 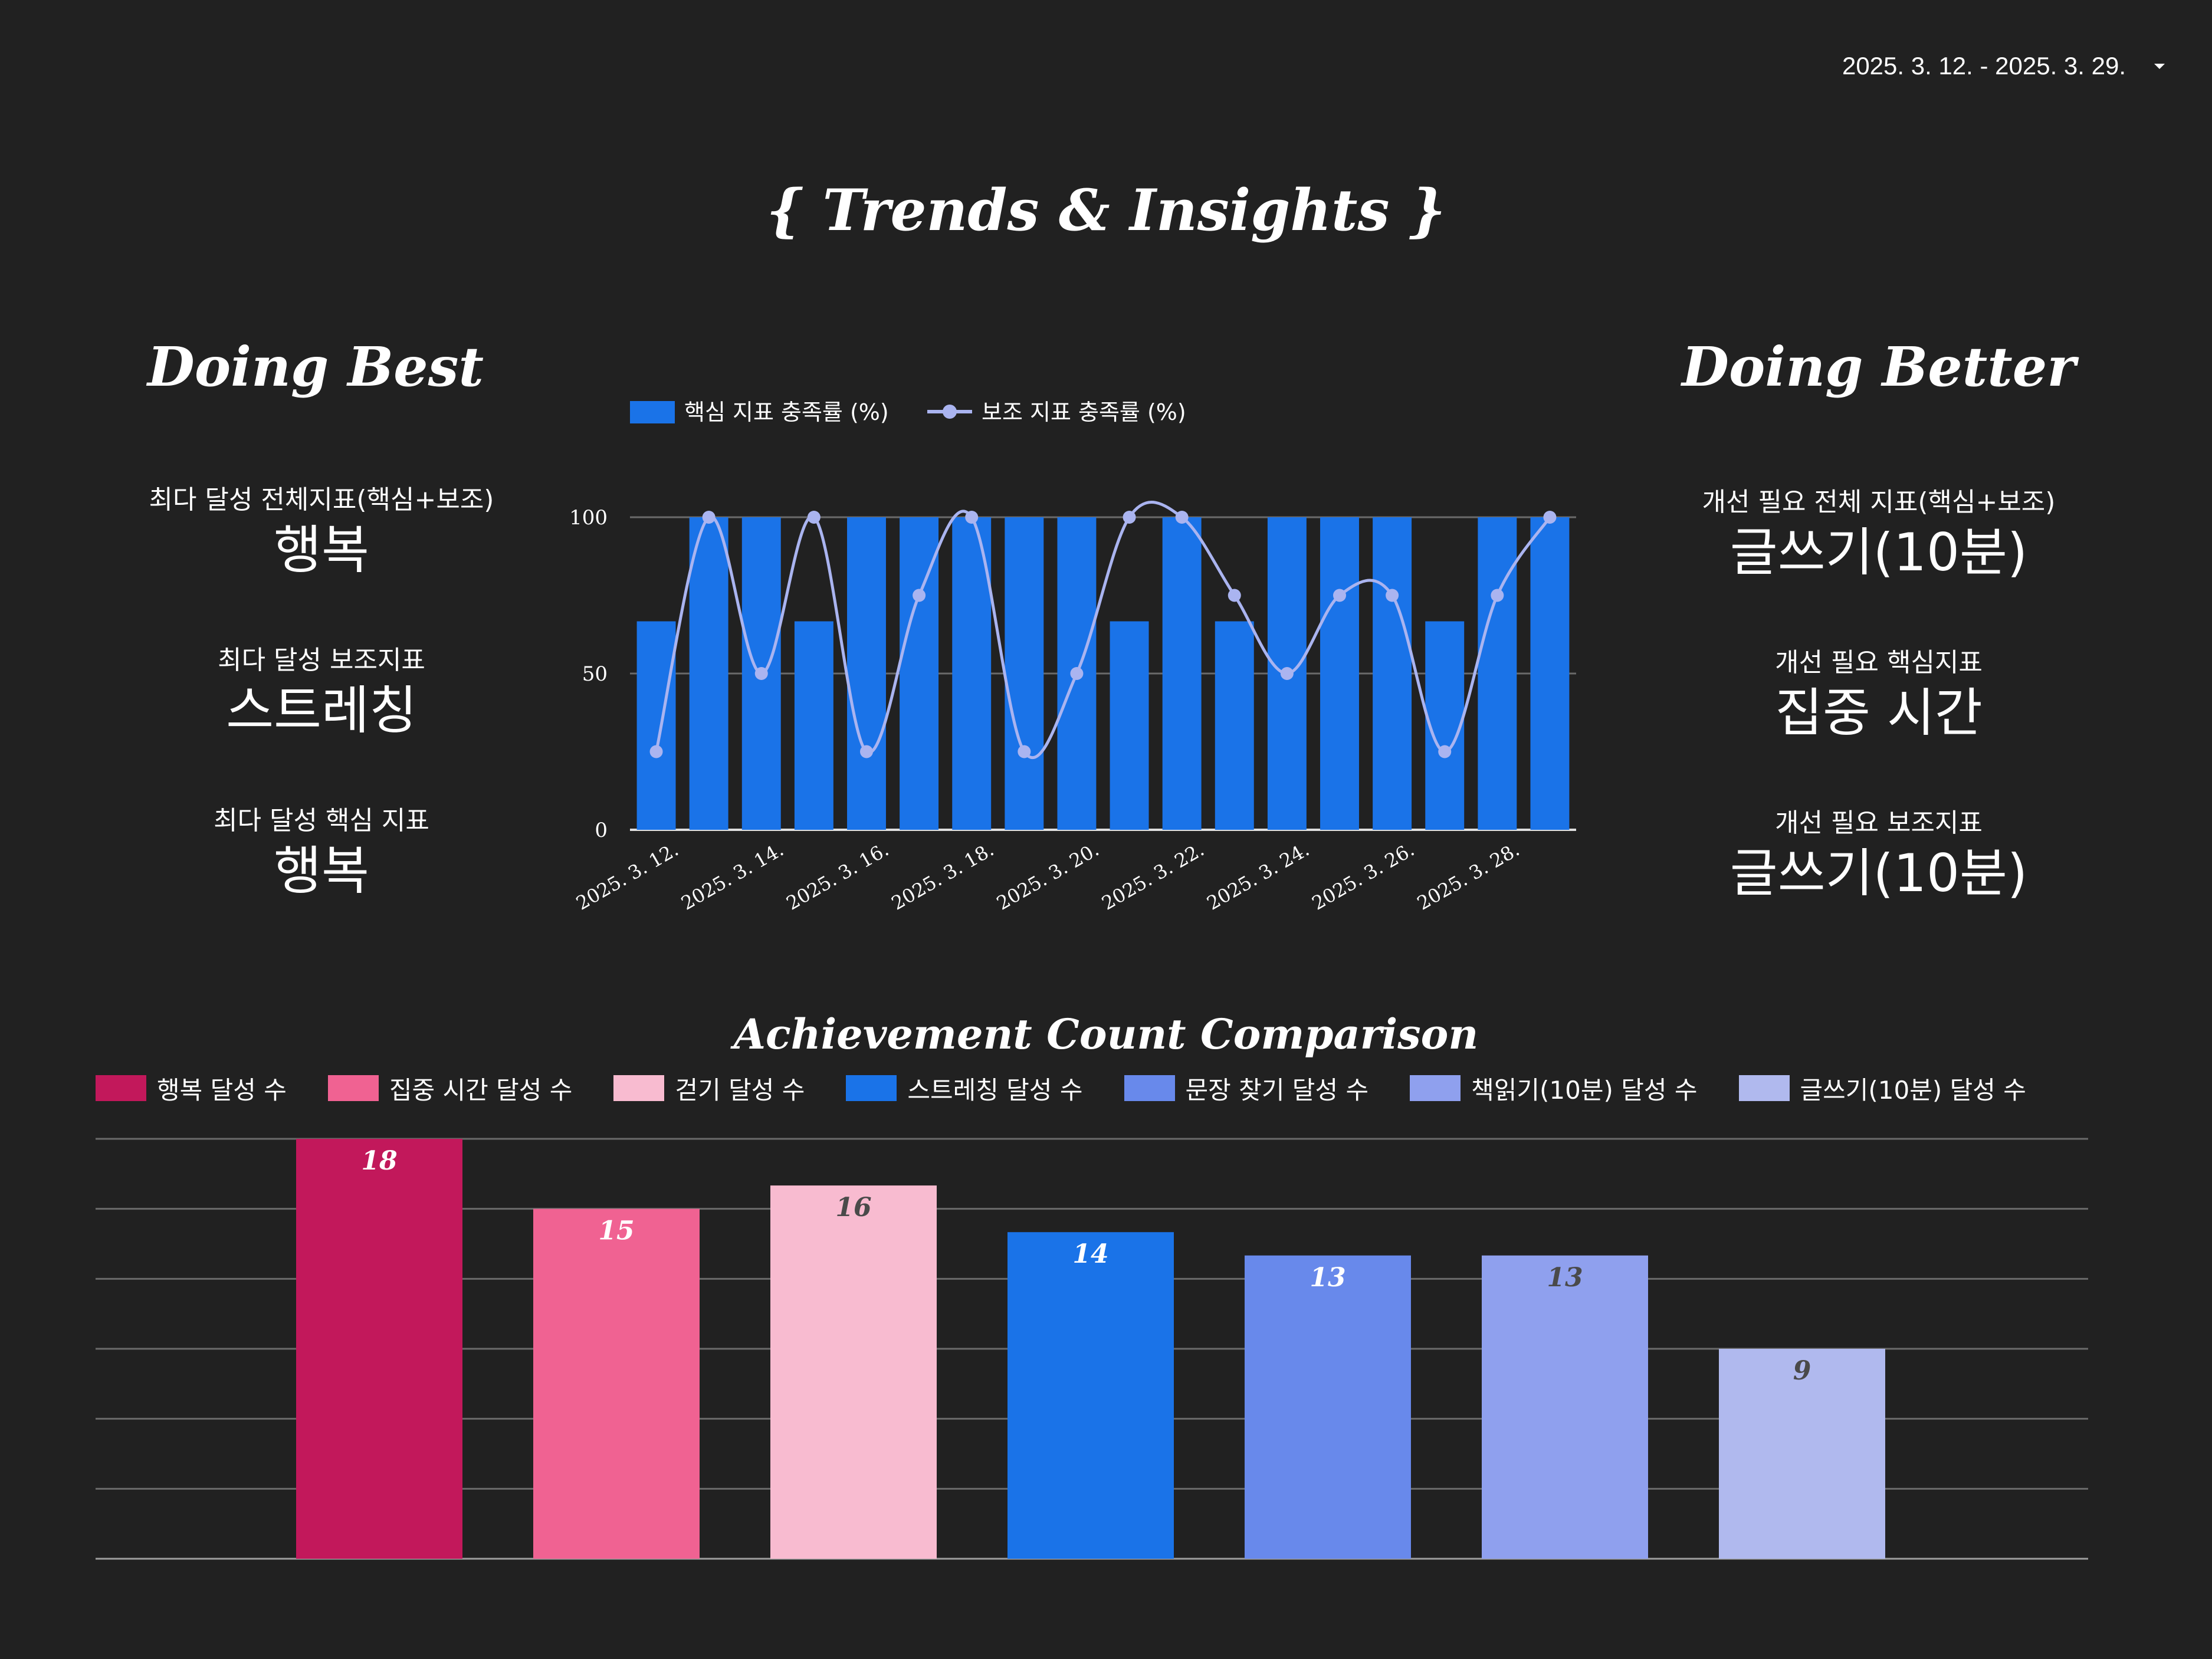 What do you see at coordinates (995, 1090) in the screenshot?
I see `legend-label: 스트레칭 달성 수` at bounding box center [995, 1090].